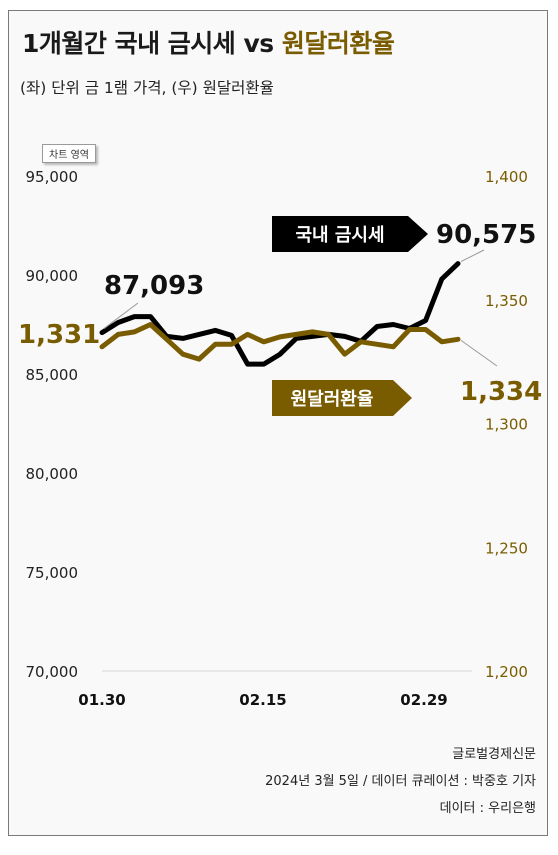 The image size is (558, 855). What do you see at coordinates (101, 700) in the screenshot?
I see `x-tick-label: 01.30` at bounding box center [101, 700].